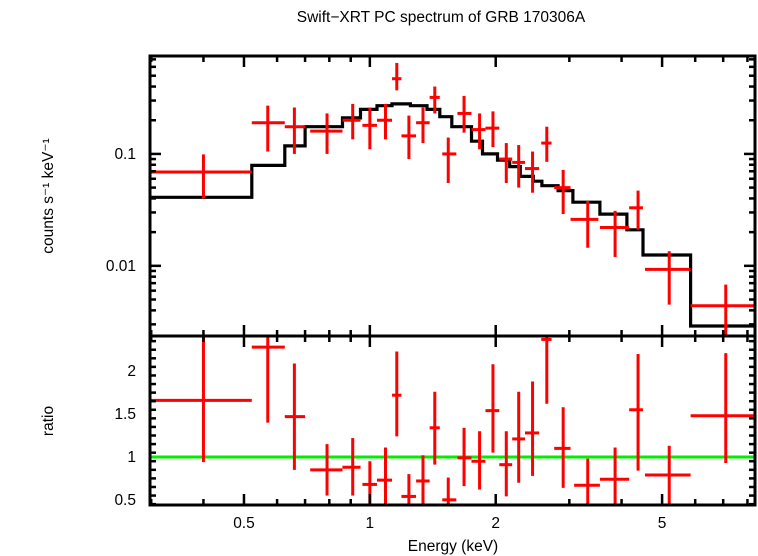  I want to click on x-axis-label: Energy (keV), so click(453, 546).